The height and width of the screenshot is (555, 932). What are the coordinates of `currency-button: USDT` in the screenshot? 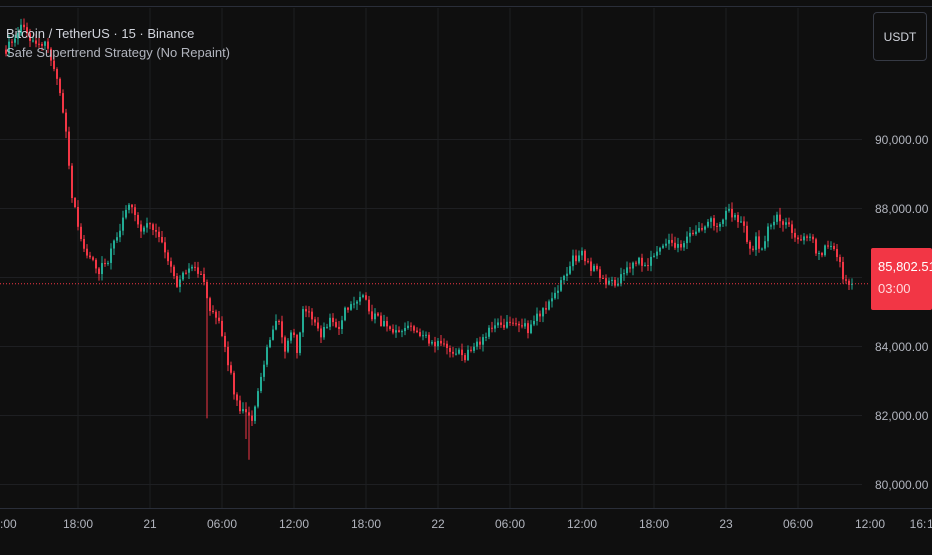 It's located at (900, 36).